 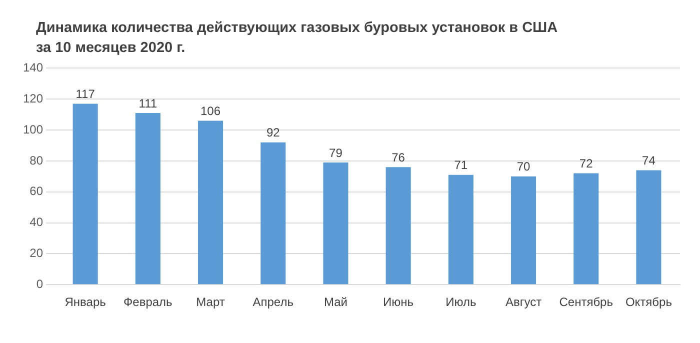 What do you see at coordinates (37, 160) in the screenshot?
I see `y-tick-label: 80` at bounding box center [37, 160].